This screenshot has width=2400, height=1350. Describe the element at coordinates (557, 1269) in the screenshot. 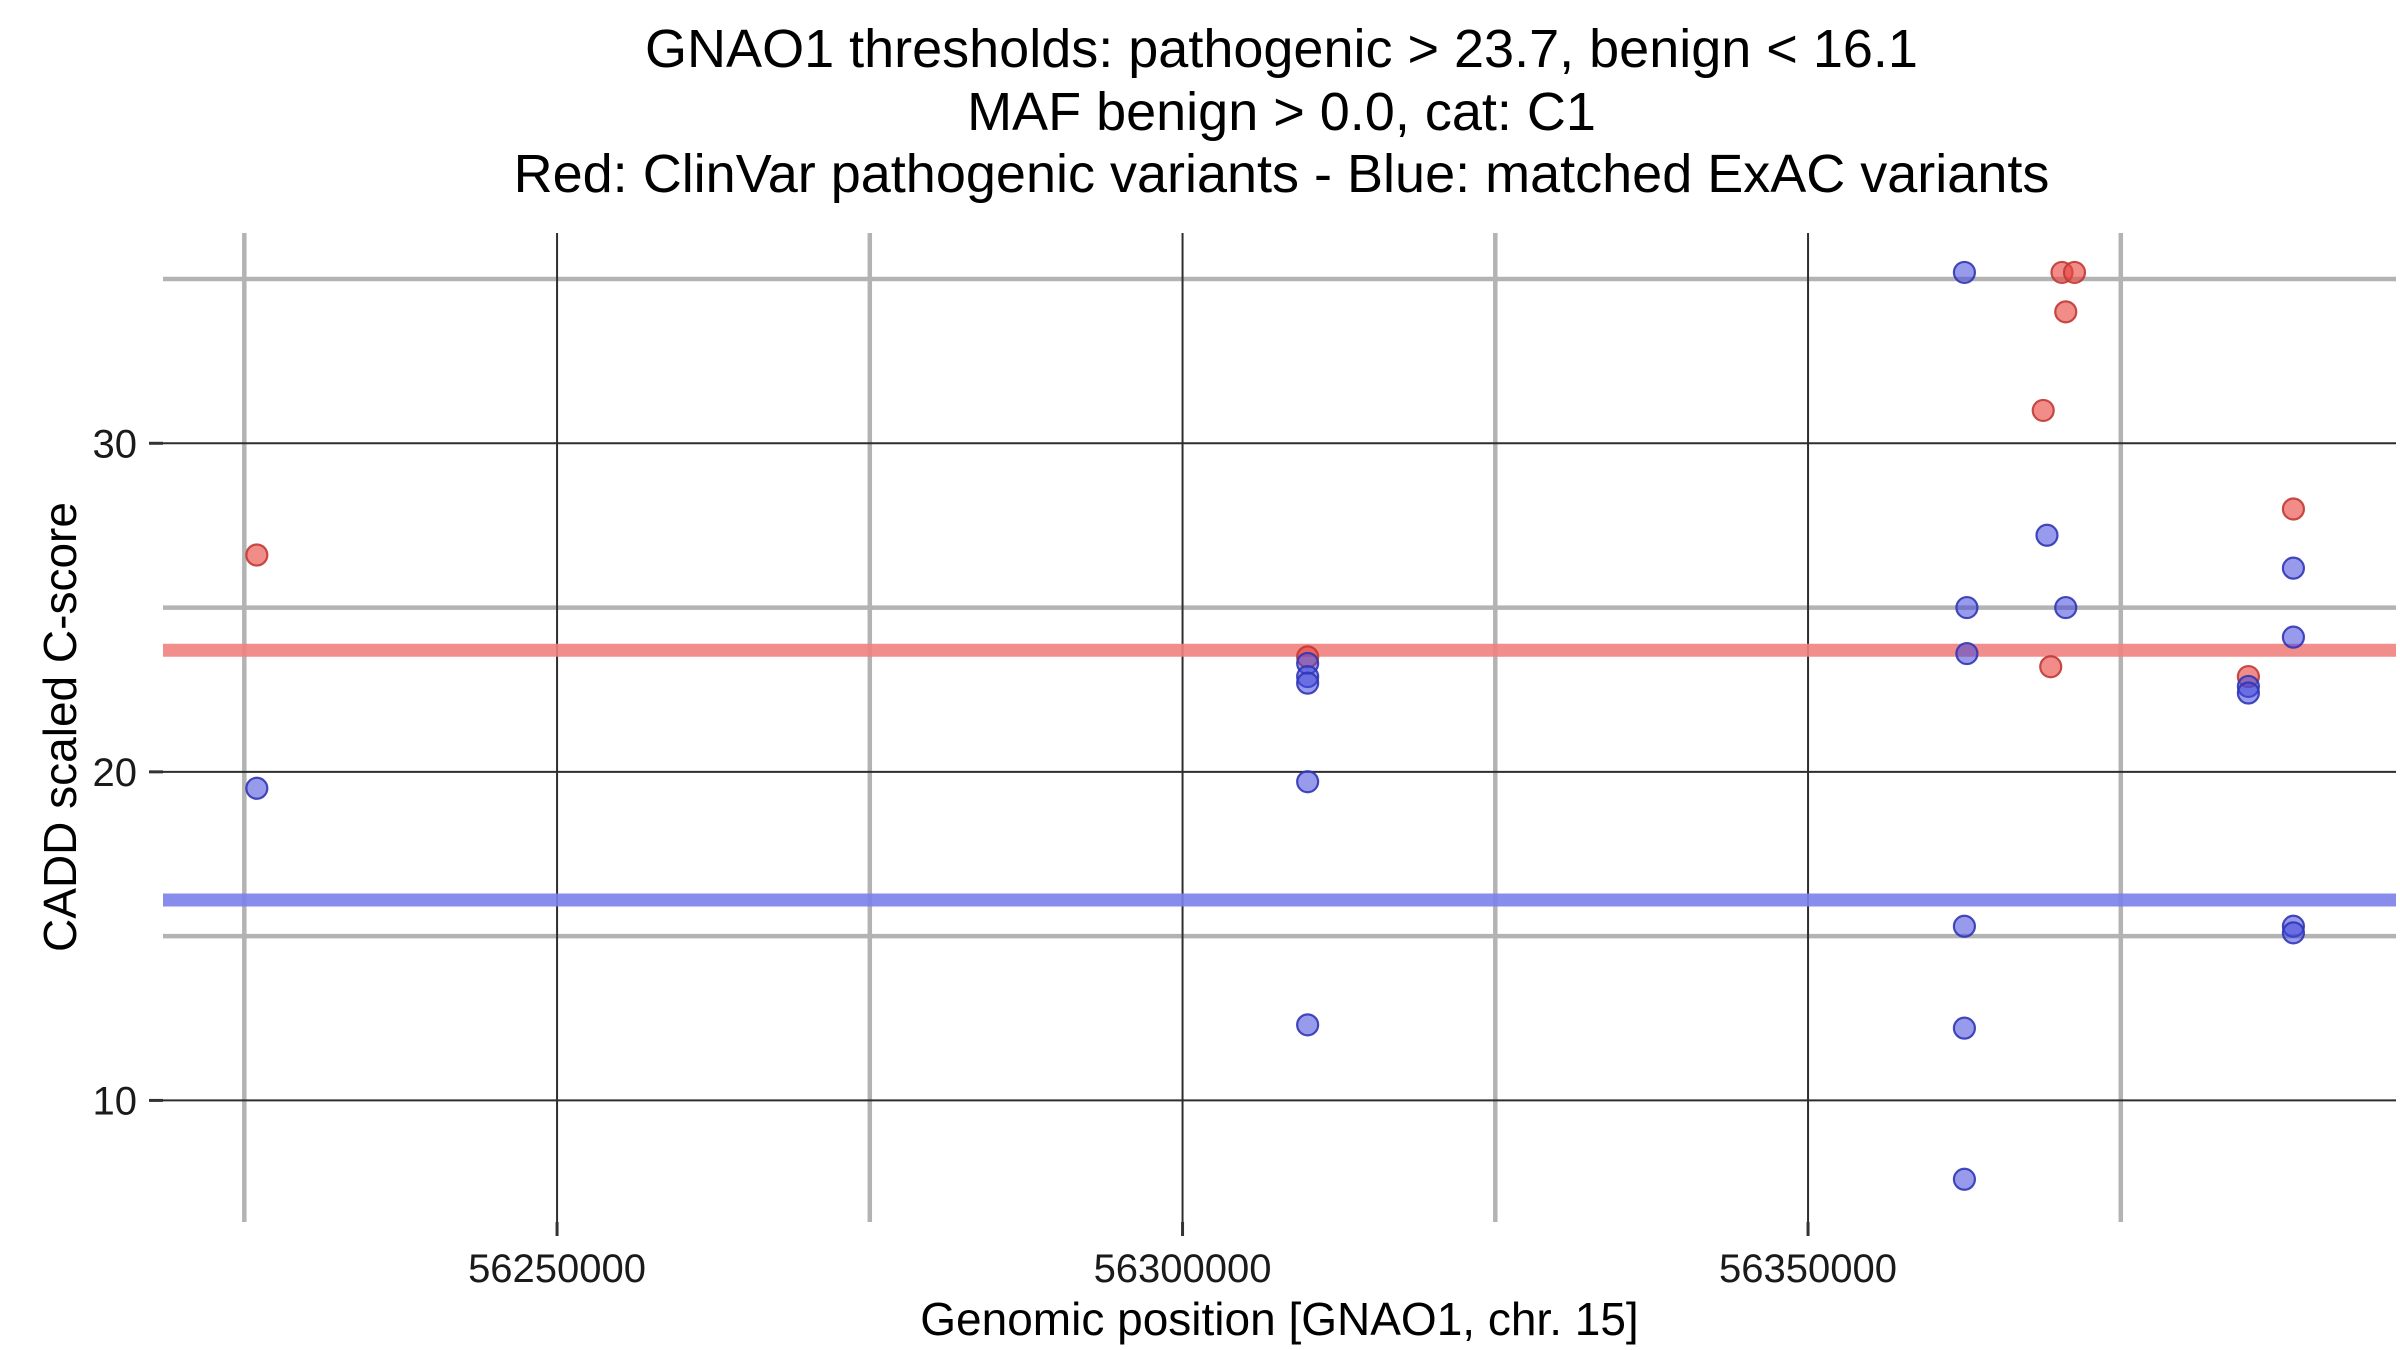

I see `x-tick-label: 56250000` at that location.